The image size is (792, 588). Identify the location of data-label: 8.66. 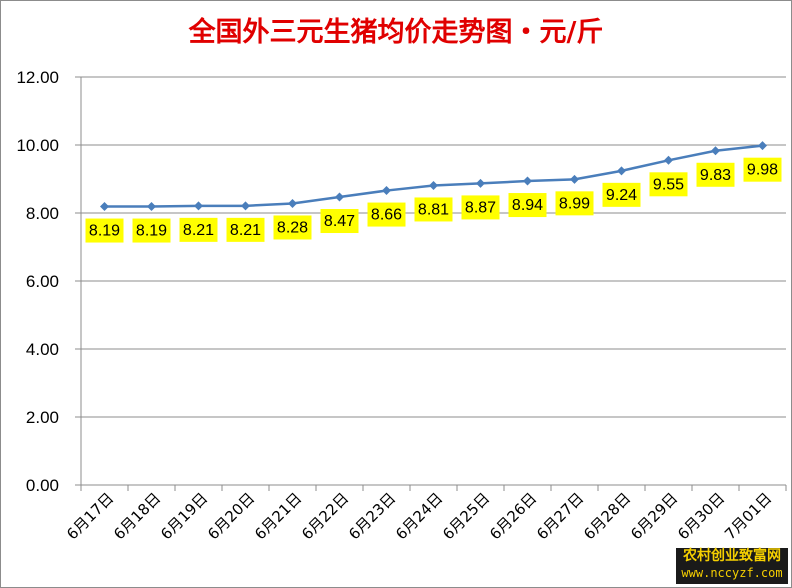
(386, 215).